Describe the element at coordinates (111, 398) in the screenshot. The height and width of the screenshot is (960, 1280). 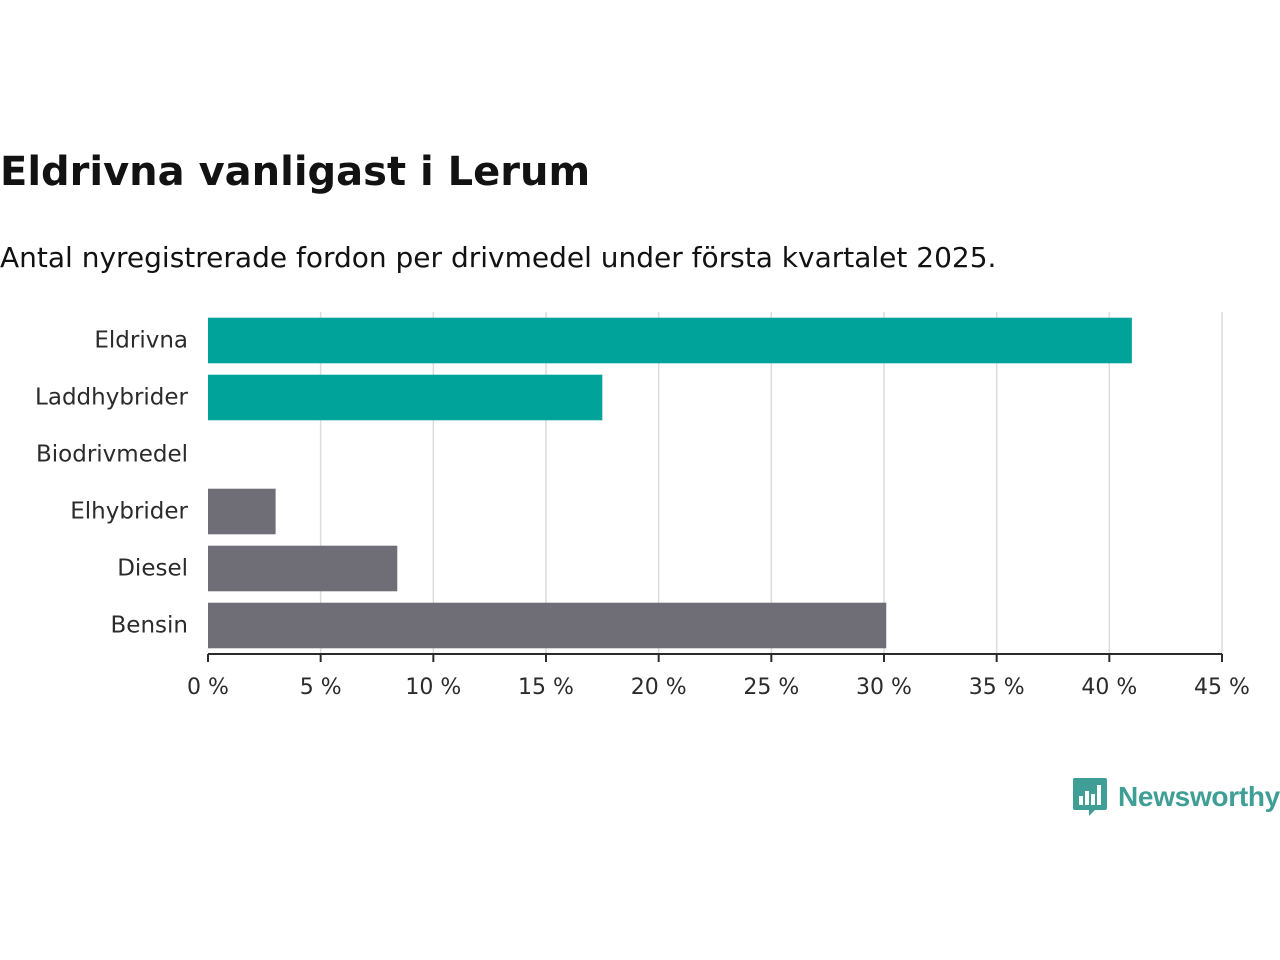
I see `category-label: Laddhybrider` at that location.